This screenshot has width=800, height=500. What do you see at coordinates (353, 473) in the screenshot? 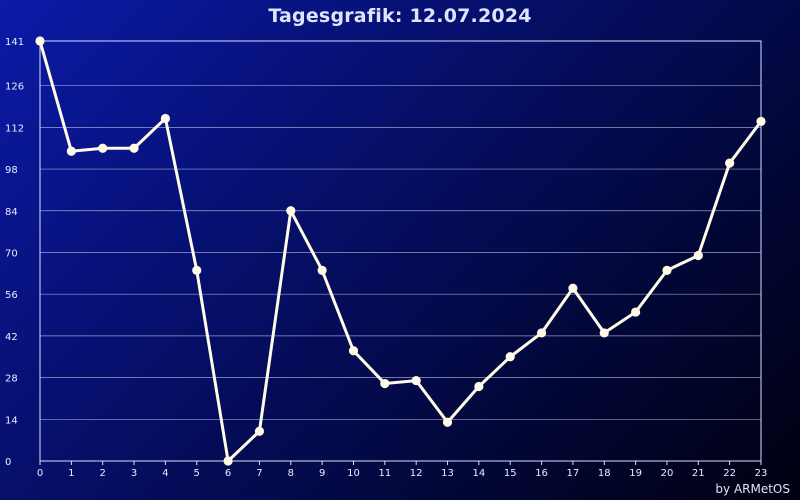
I see `x-tick-label: 10` at bounding box center [353, 473].